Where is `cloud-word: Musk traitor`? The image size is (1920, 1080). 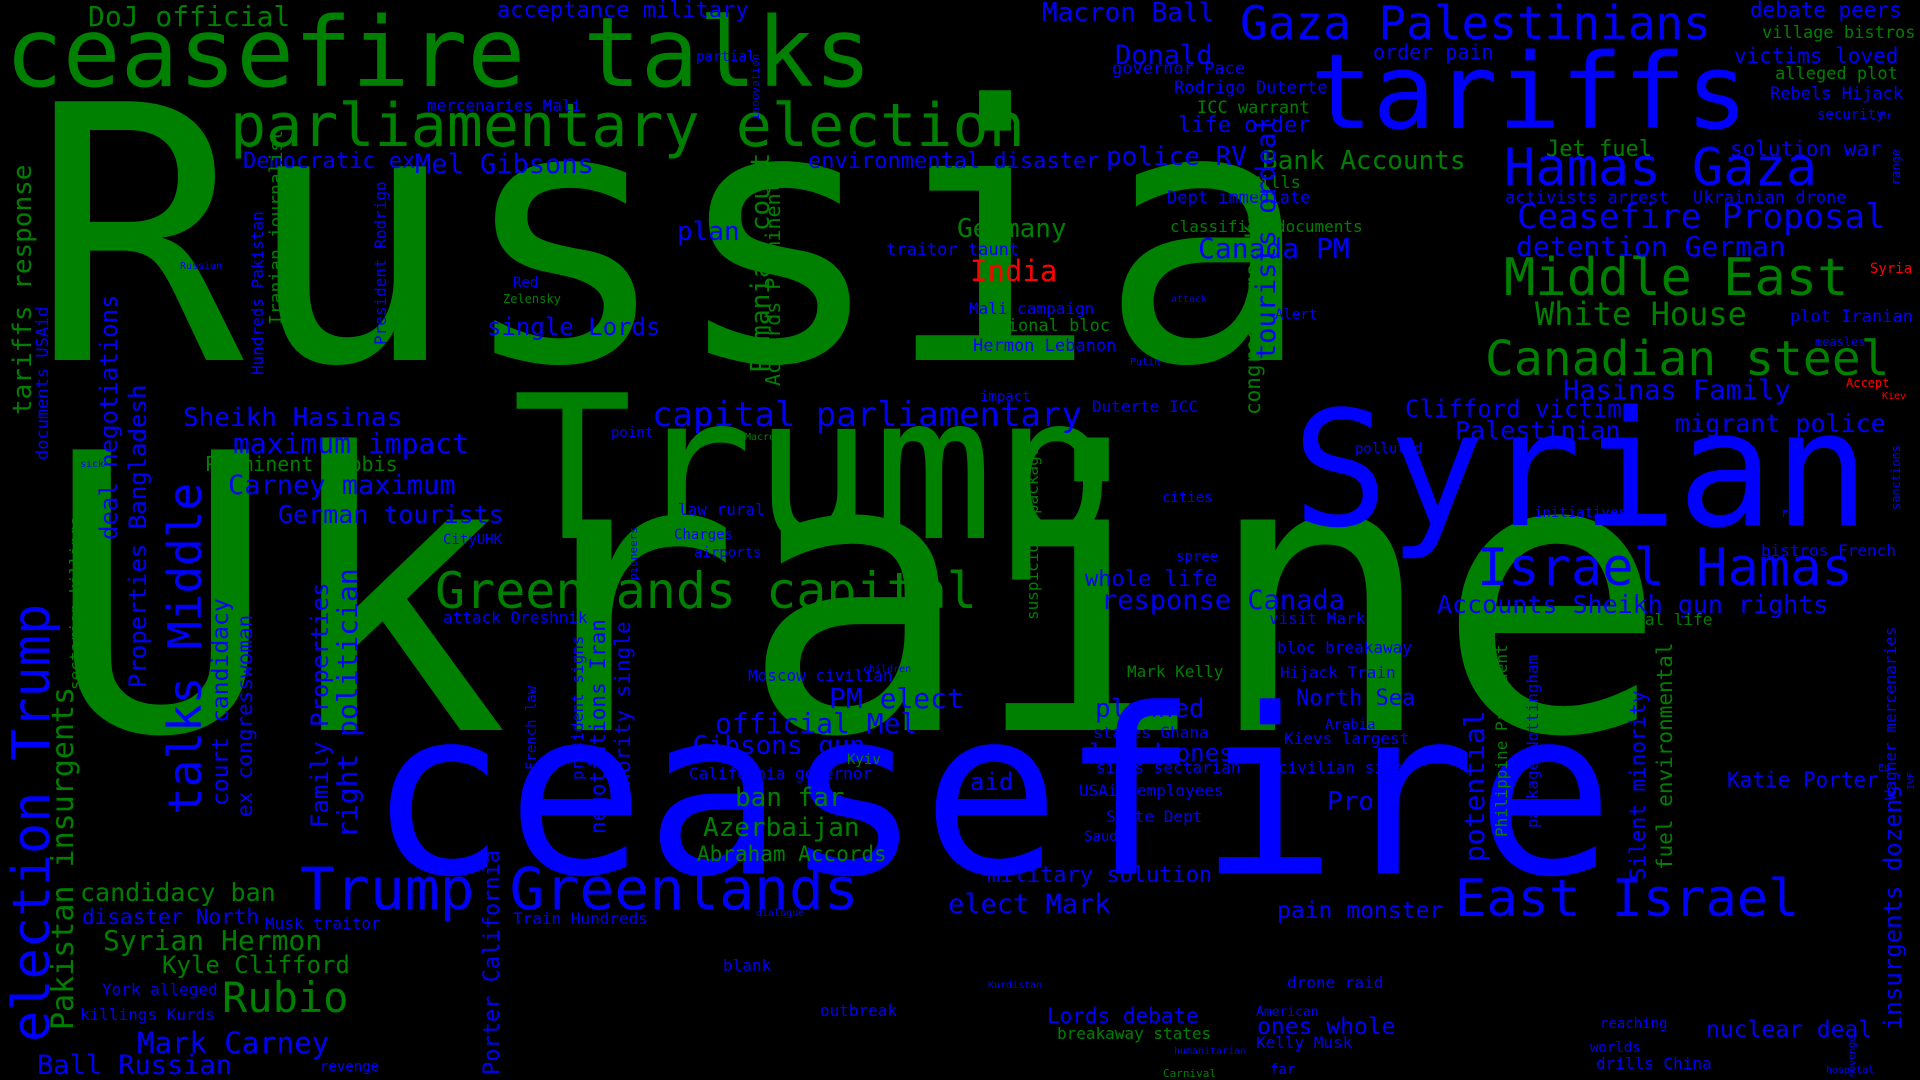
cloud-word: Musk traitor is located at coordinates (323, 923).